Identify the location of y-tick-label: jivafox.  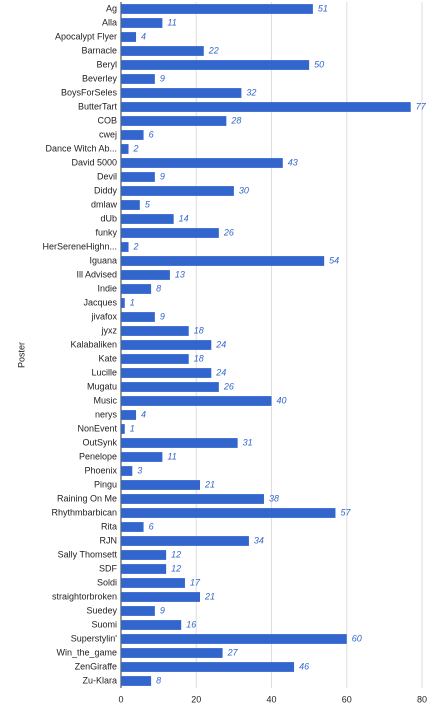
(103, 316).